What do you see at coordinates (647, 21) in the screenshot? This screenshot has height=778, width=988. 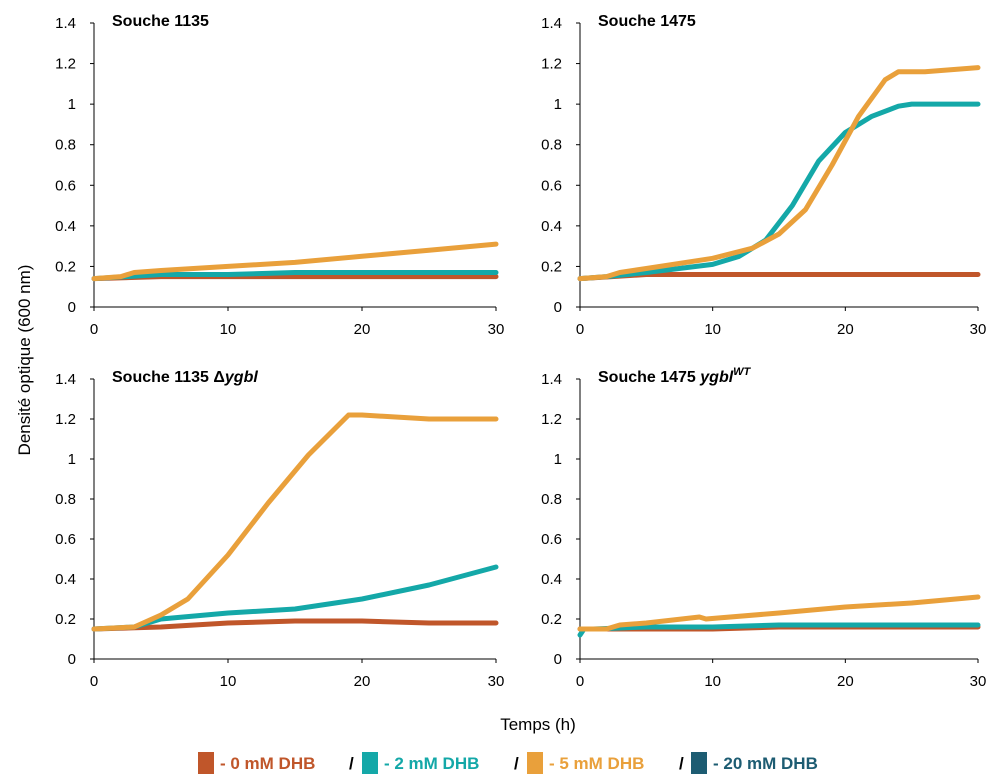 I see `panel-title: Souche 1475` at bounding box center [647, 21].